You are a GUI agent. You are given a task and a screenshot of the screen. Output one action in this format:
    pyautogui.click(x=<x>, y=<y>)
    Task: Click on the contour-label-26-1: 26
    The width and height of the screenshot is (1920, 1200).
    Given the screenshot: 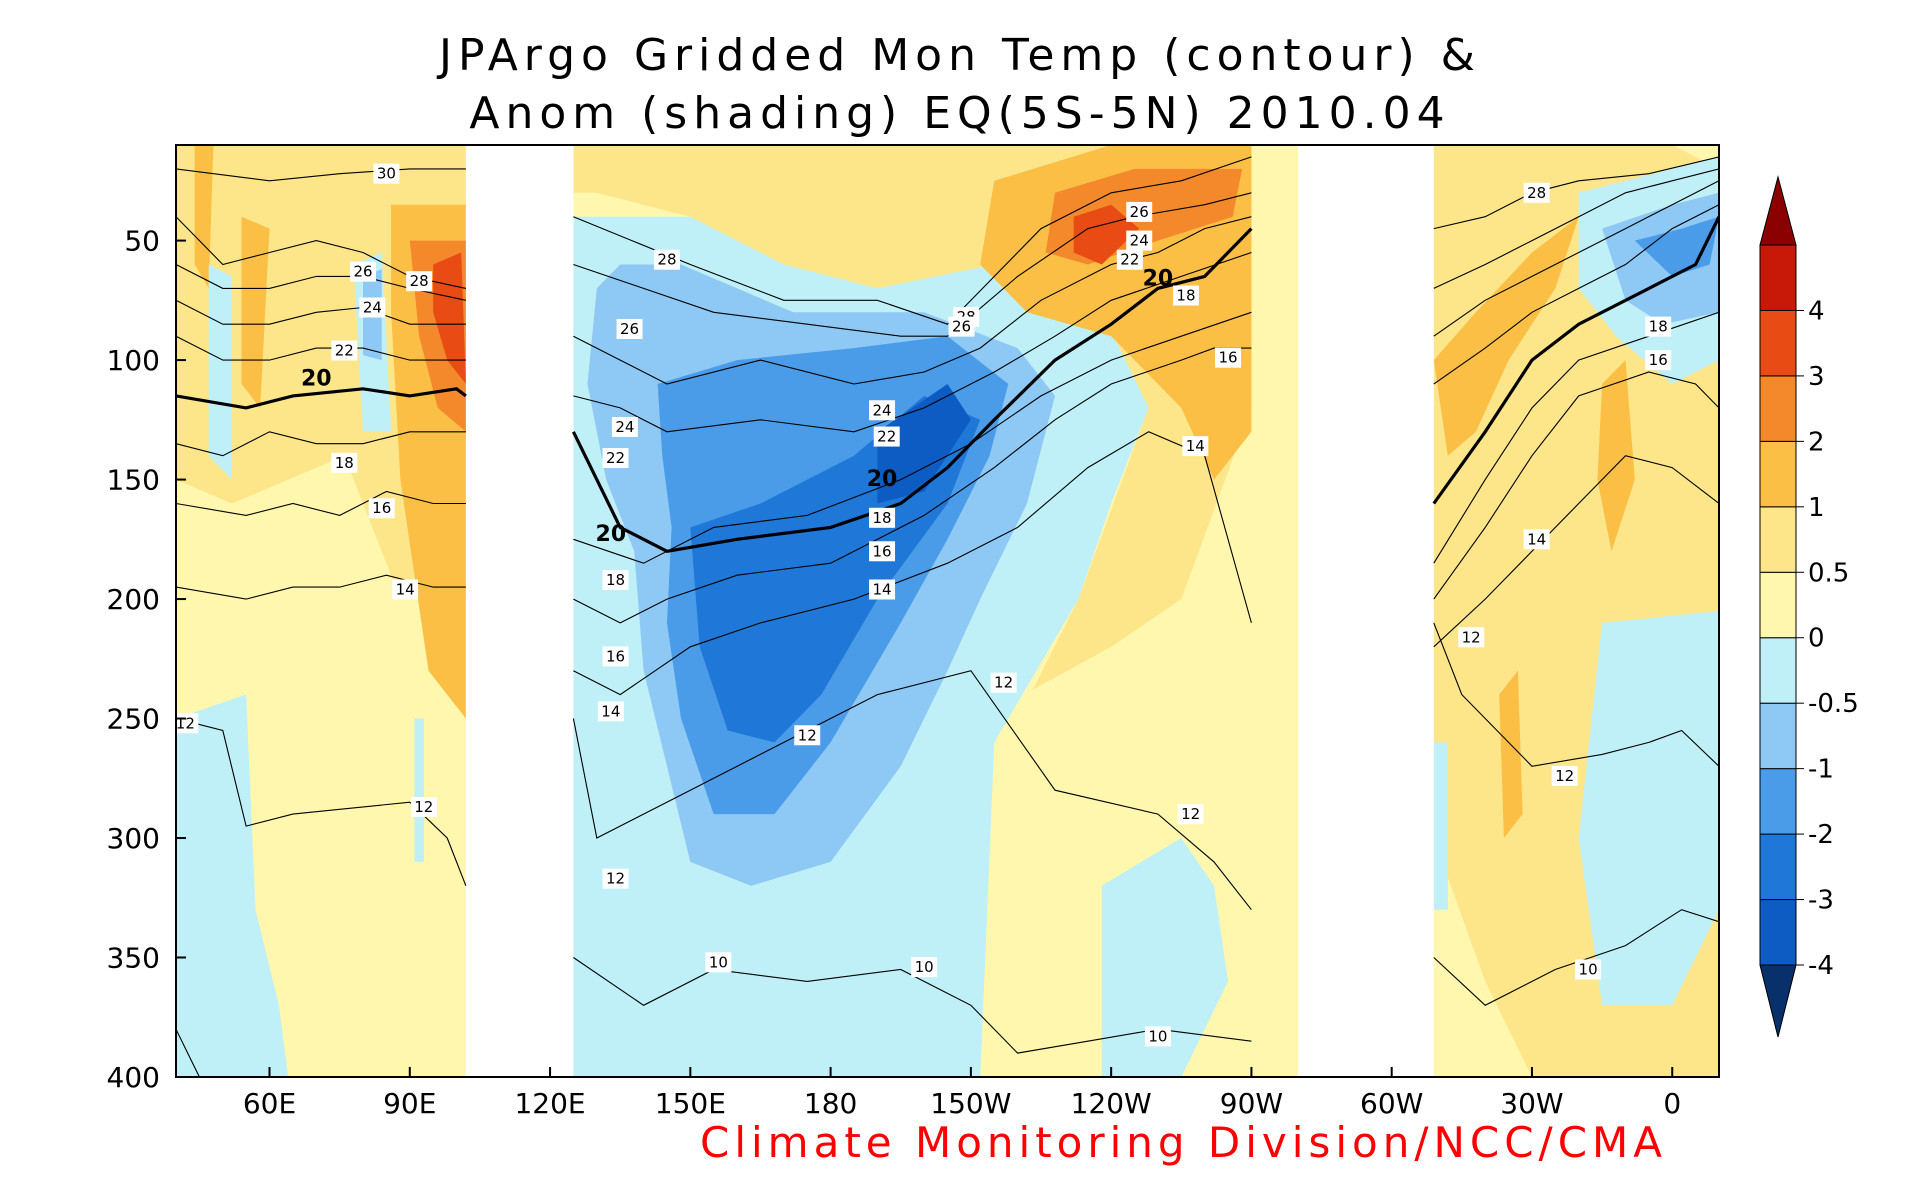 What is the action you would take?
    pyautogui.click(x=629, y=329)
    